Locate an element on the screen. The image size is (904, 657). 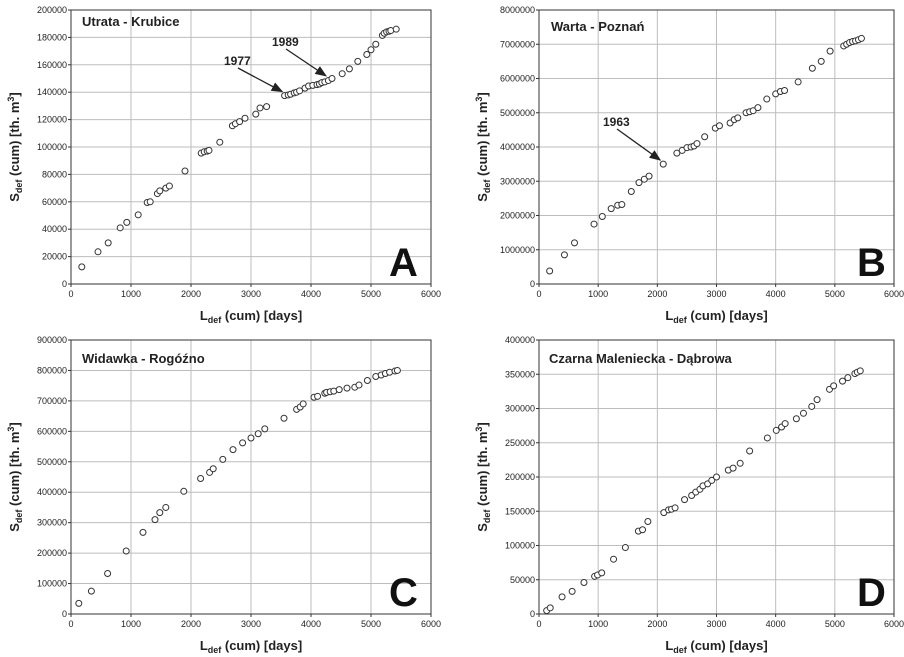
panel-c-y-tick-label: 200000 is located at coordinates (52, 553).